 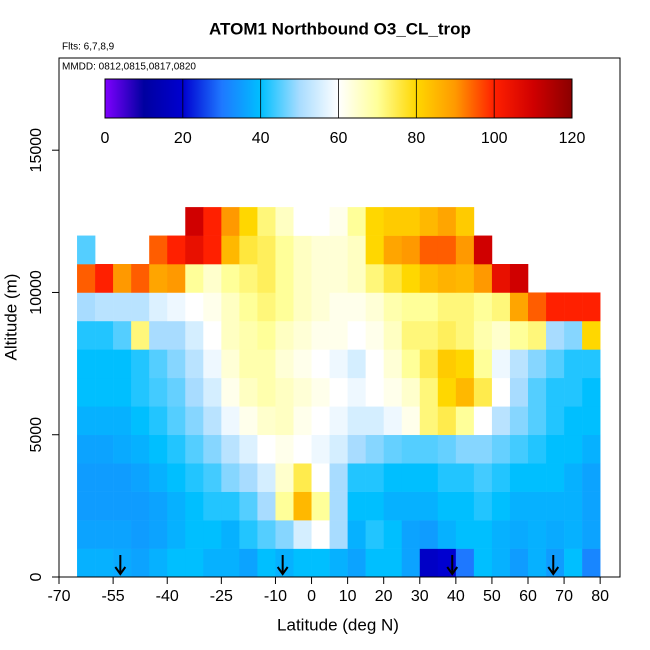 I want to click on y-axis-label: Altitude (m), so click(x=10, y=317).